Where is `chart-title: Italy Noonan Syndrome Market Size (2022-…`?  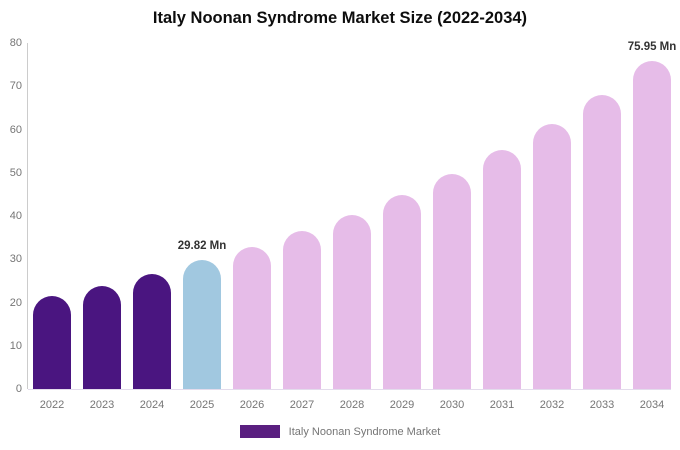
chart-title: Italy Noonan Syndrome Market Size (2022-… is located at coordinates (340, 18).